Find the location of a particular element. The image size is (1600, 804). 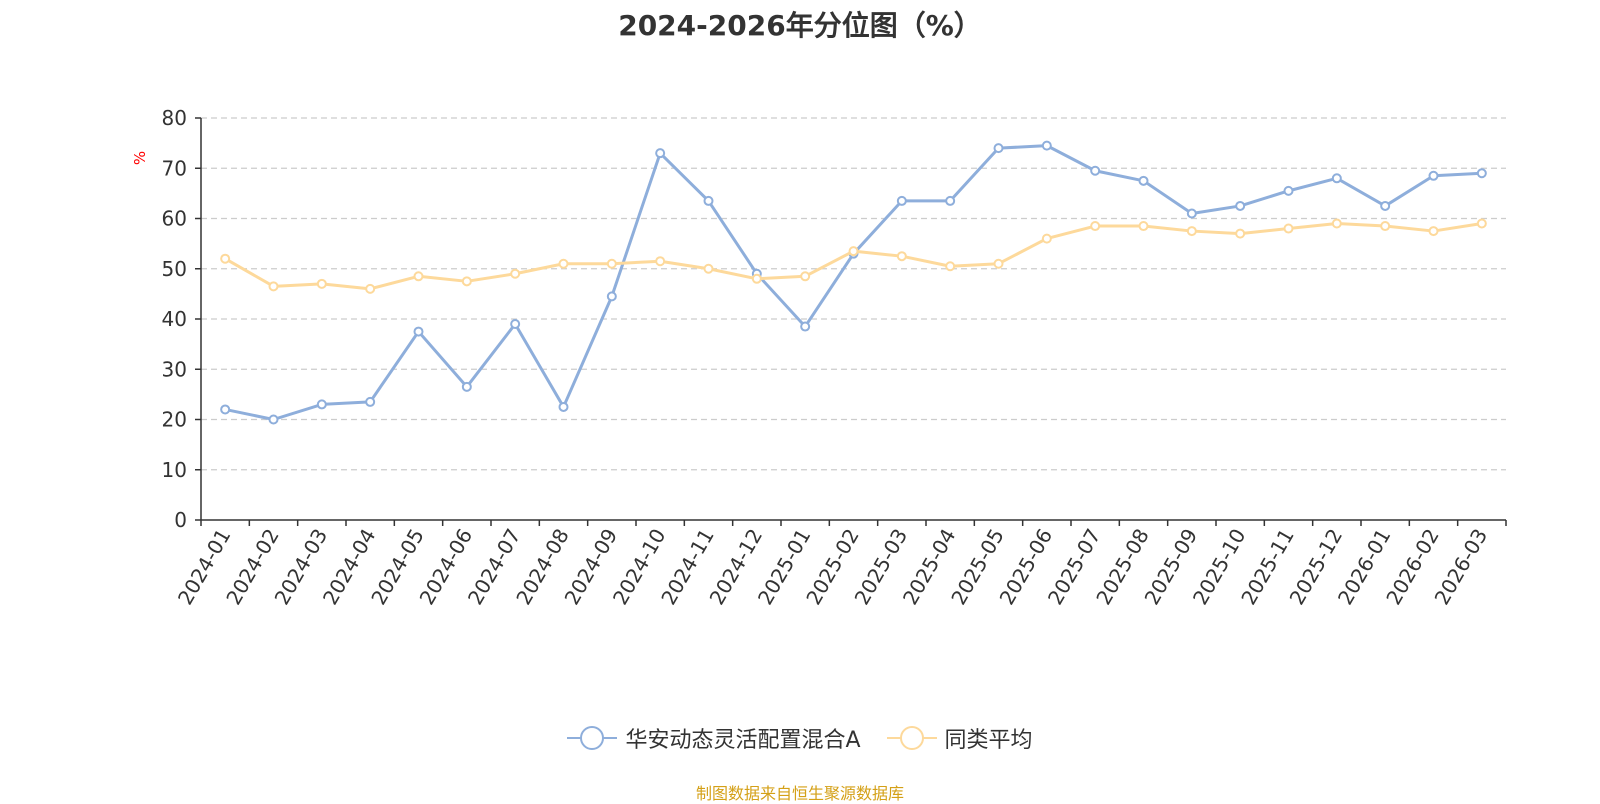

legend-item-series-1: 同类平均 is located at coordinates (959, 738).